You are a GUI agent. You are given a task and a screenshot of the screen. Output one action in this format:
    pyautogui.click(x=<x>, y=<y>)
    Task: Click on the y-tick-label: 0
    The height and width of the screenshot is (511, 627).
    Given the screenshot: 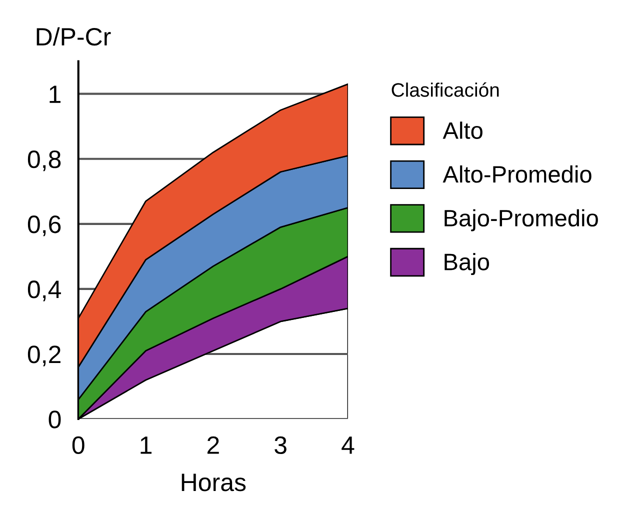 What is the action you would take?
    pyautogui.click(x=54, y=419)
    